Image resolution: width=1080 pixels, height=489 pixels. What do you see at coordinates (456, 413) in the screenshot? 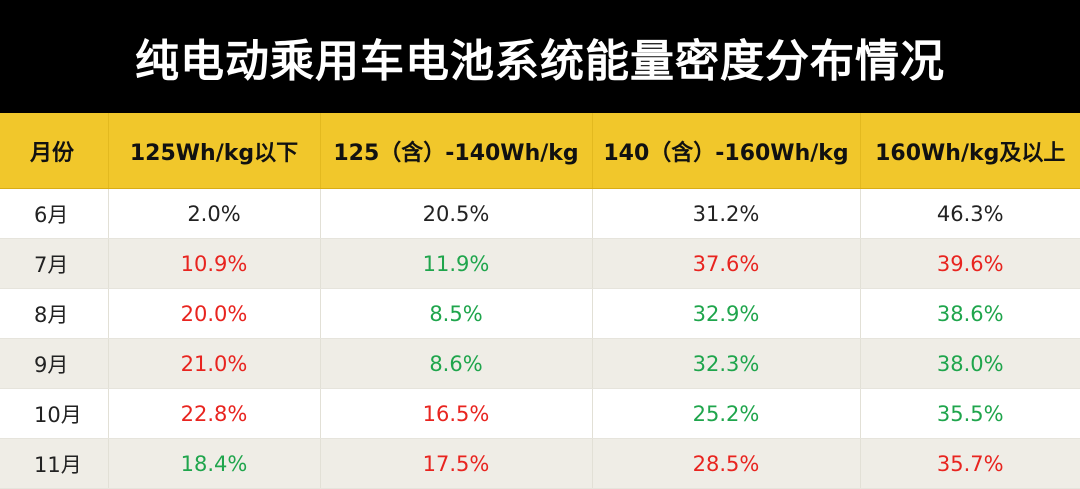
I see `value-cell: 16.5%` at bounding box center [456, 413].